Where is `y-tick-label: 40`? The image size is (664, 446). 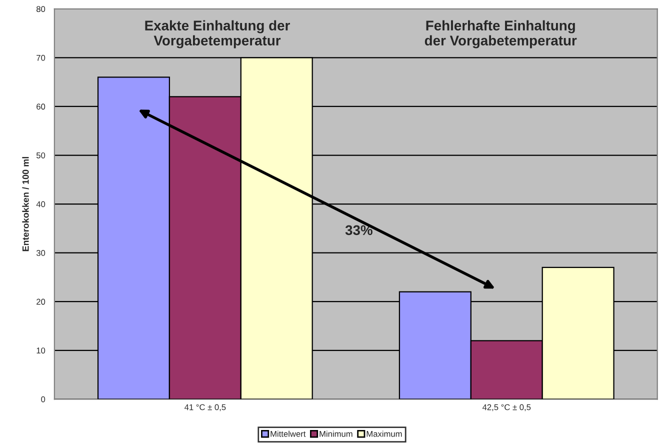 y-tick-label: 40 is located at coordinates (41, 204).